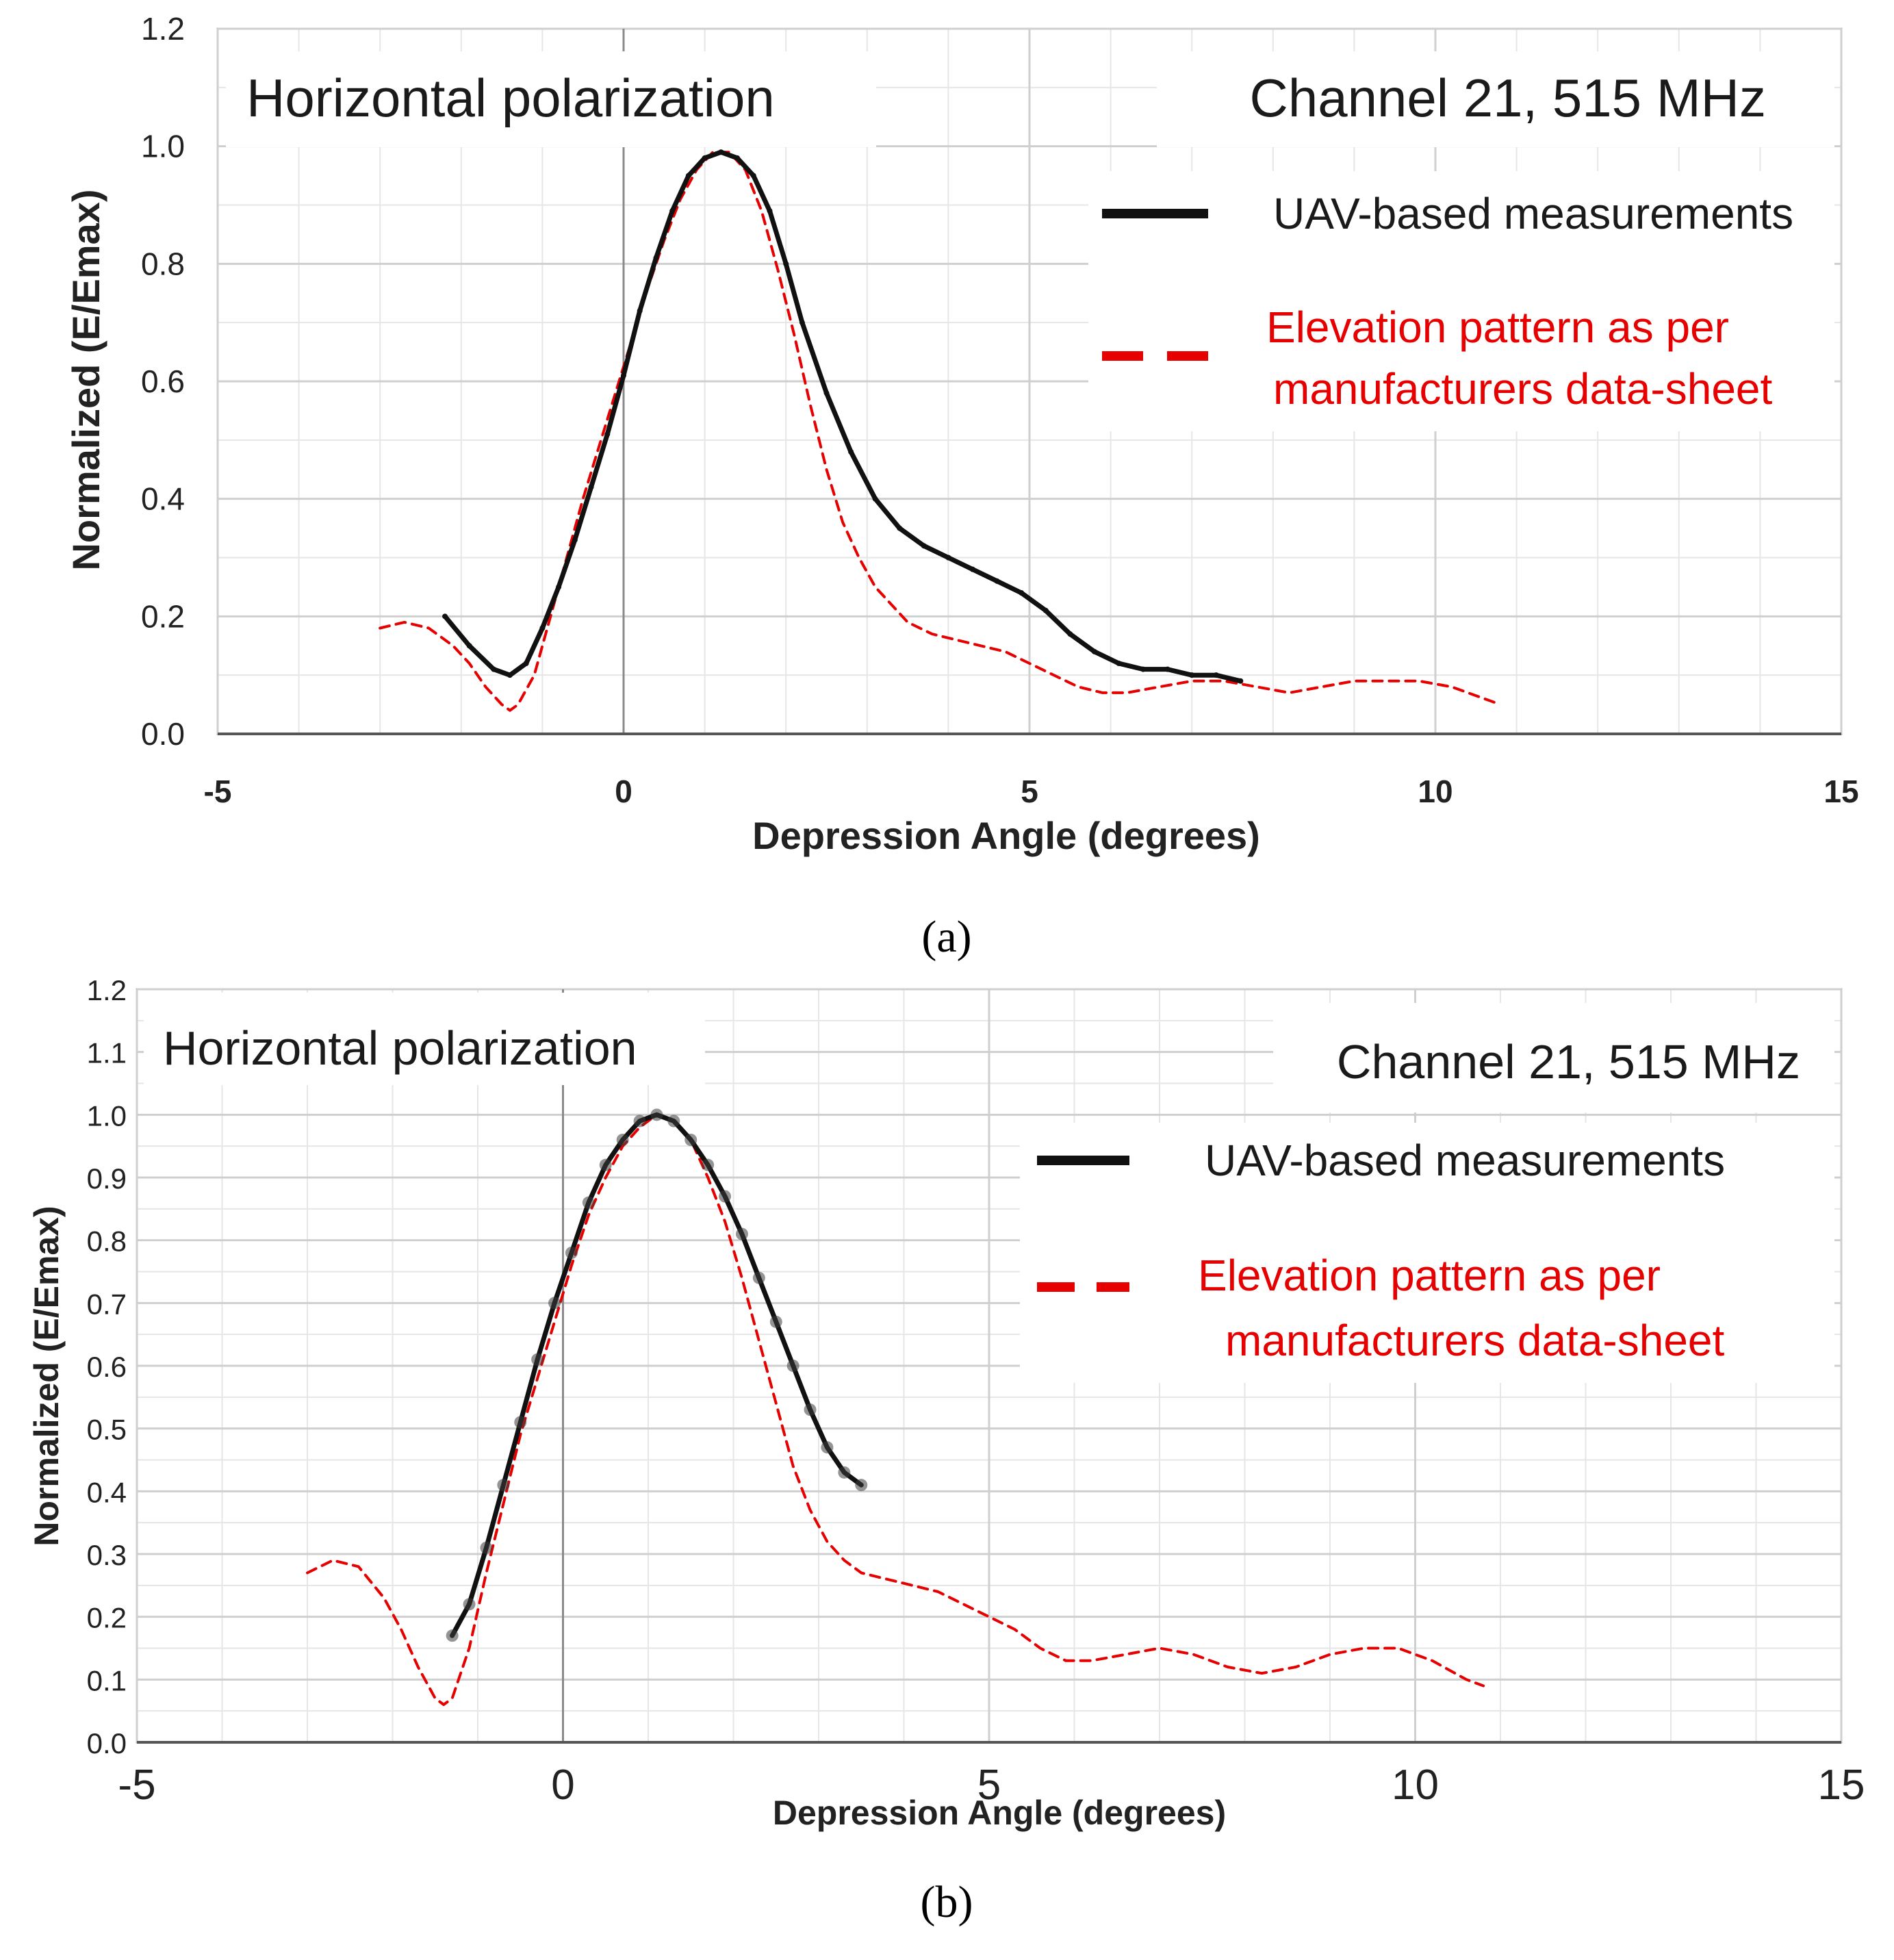  I want to click on chart-a-y-tick-label: 1.0, so click(163, 146).